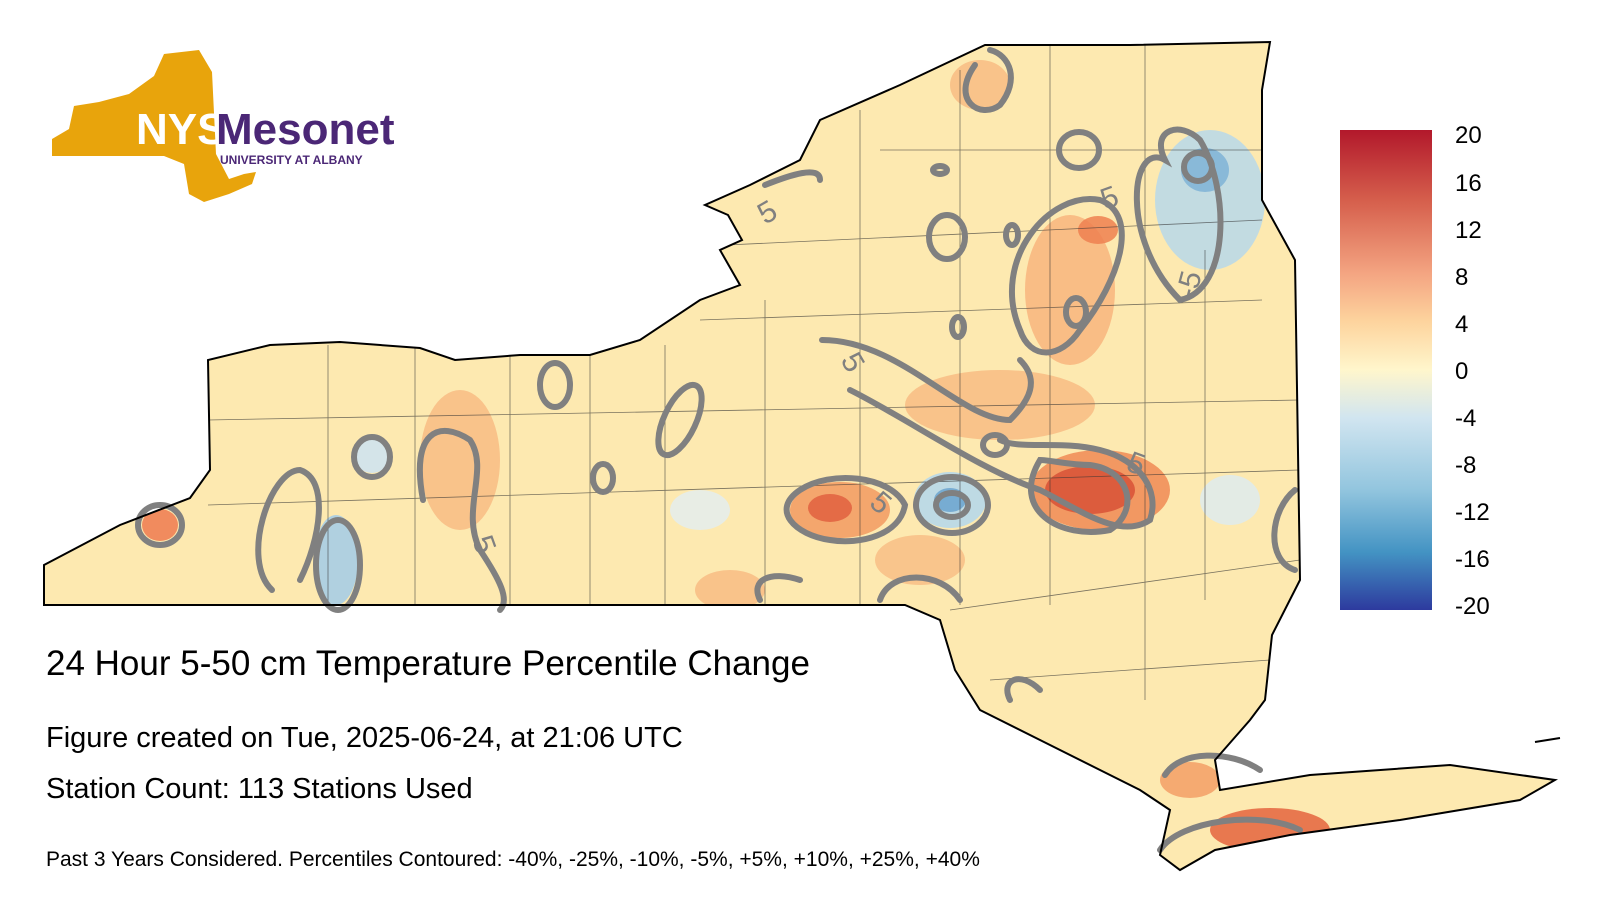 The image size is (1600, 900). What do you see at coordinates (1468, 230) in the screenshot?
I see `colorbar-tick: 12` at bounding box center [1468, 230].